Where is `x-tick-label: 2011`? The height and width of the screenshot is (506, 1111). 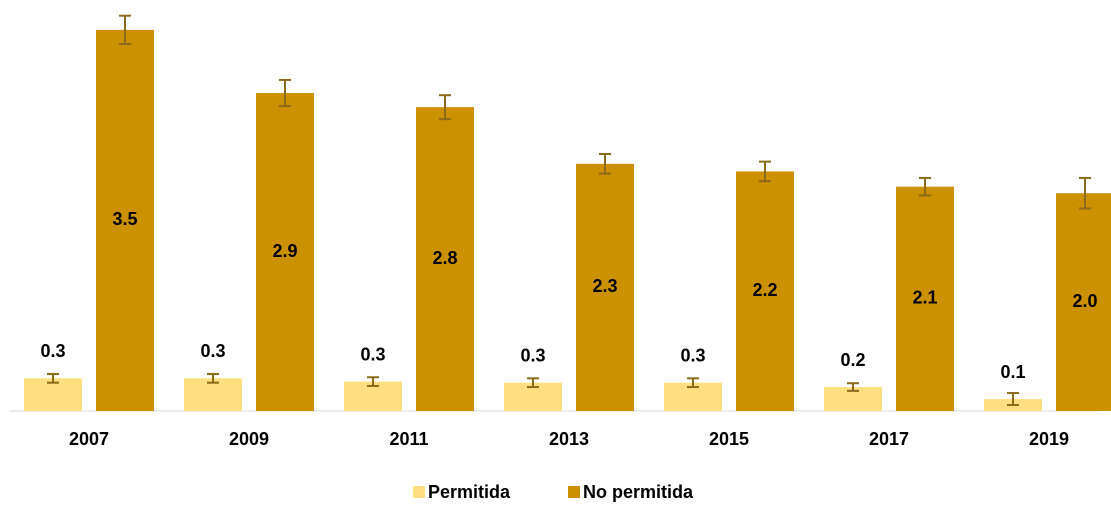
x-tick-label: 2011 is located at coordinates (408, 439).